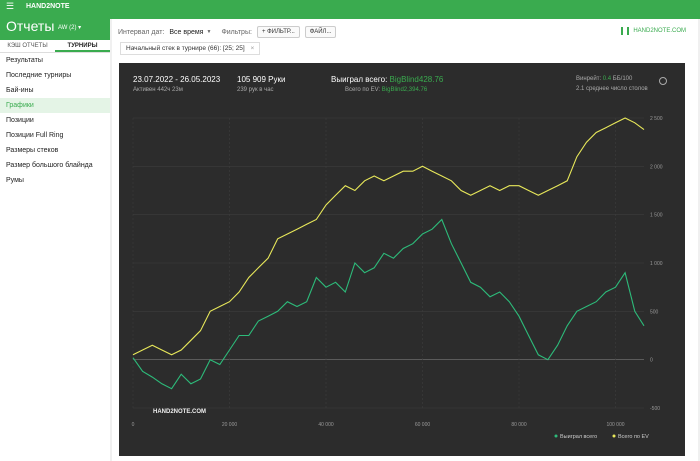 The image size is (700, 461). What do you see at coordinates (633, 437) in the screenshot?
I see `legend-label: Всего по EV` at bounding box center [633, 437].